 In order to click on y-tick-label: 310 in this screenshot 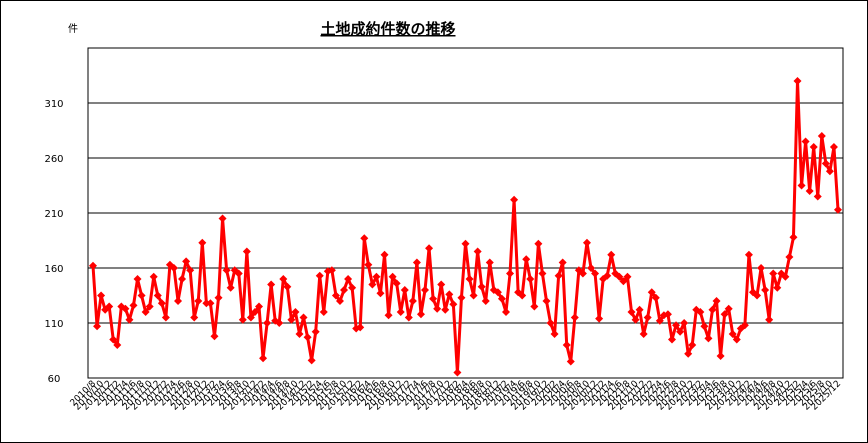, I will do `click(53, 104)`.